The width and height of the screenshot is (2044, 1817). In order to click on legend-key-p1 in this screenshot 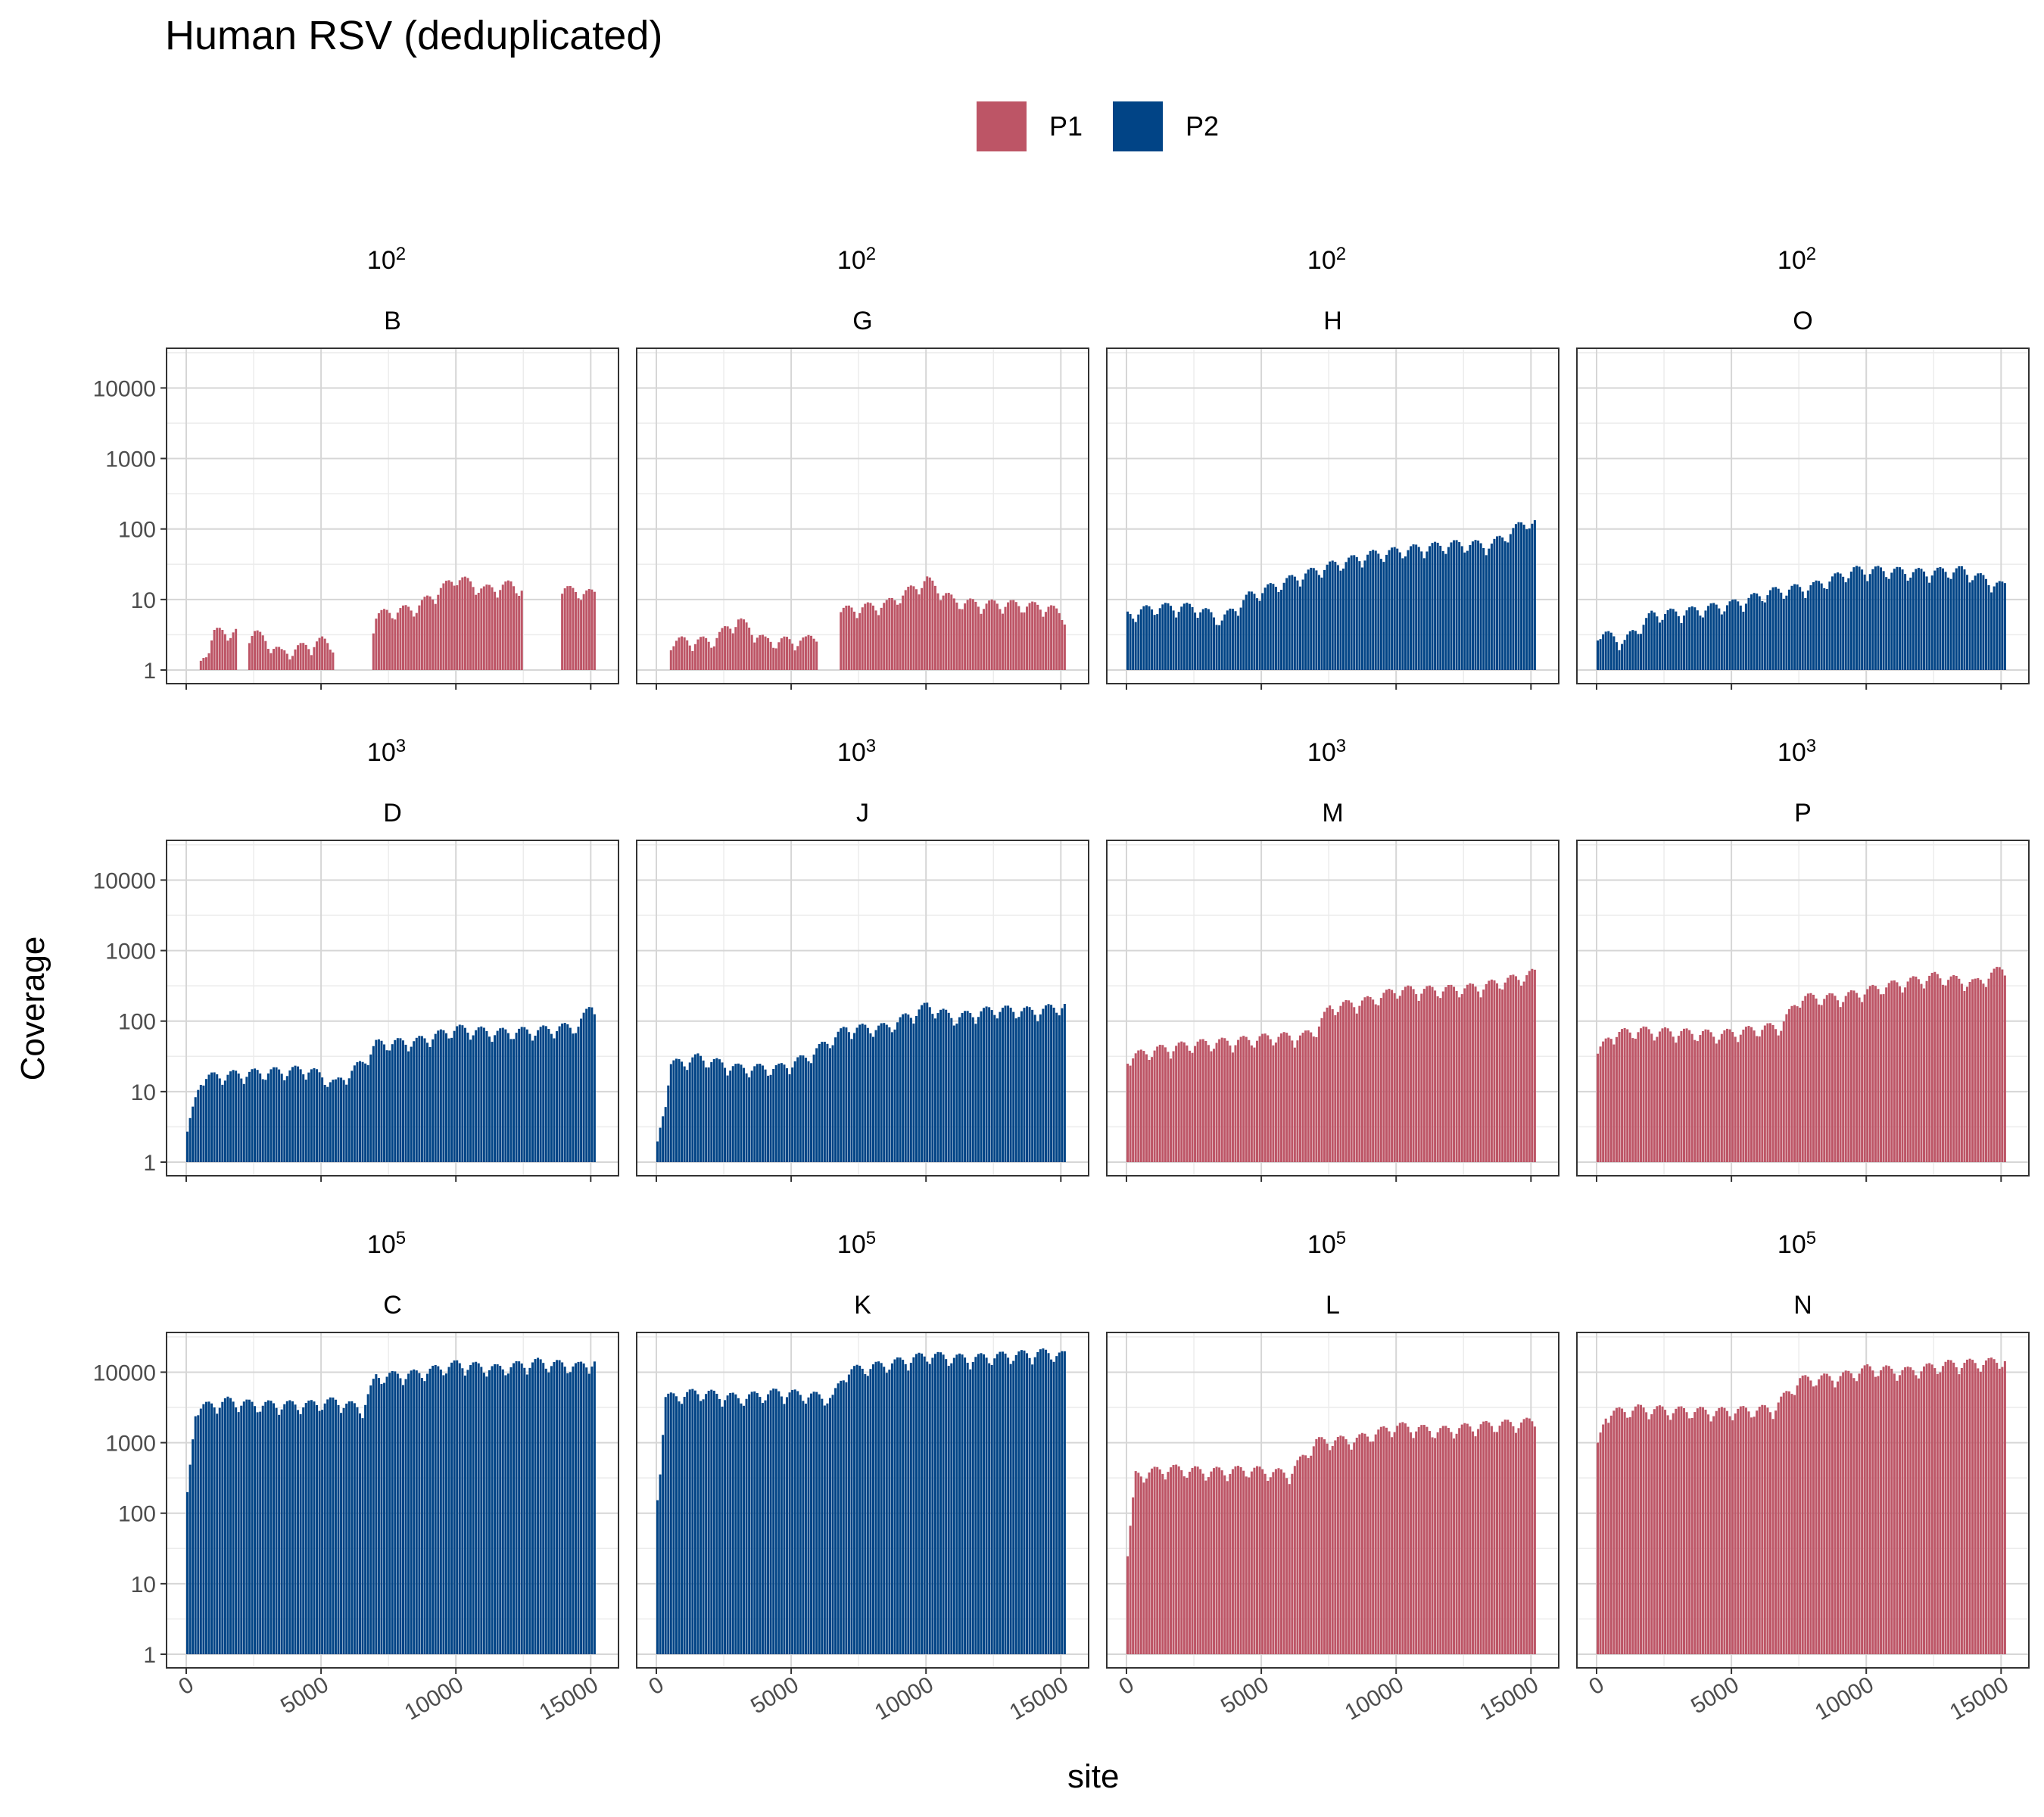, I will do `click(1002, 126)`.